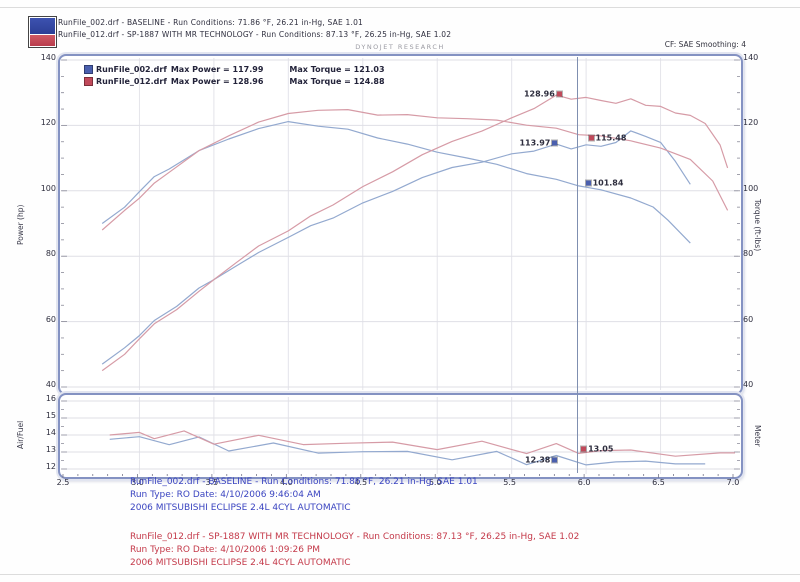  Describe the element at coordinates (217, 69) in the screenshot. I see `legend-maxpower-baseline: Max Power = 117.99` at that location.